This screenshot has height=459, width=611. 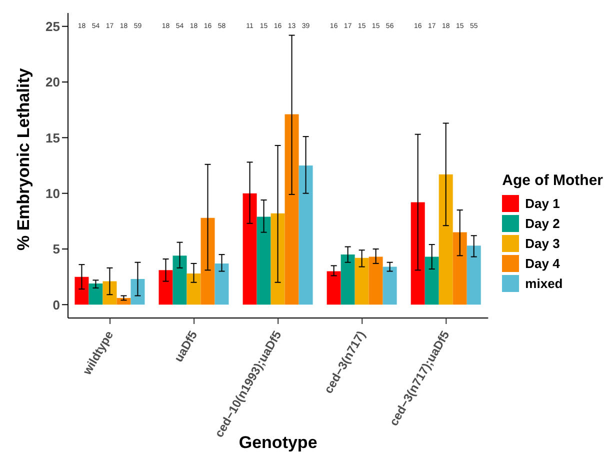 What do you see at coordinates (542, 203) in the screenshot?
I see `legend-label: Day 1` at bounding box center [542, 203].